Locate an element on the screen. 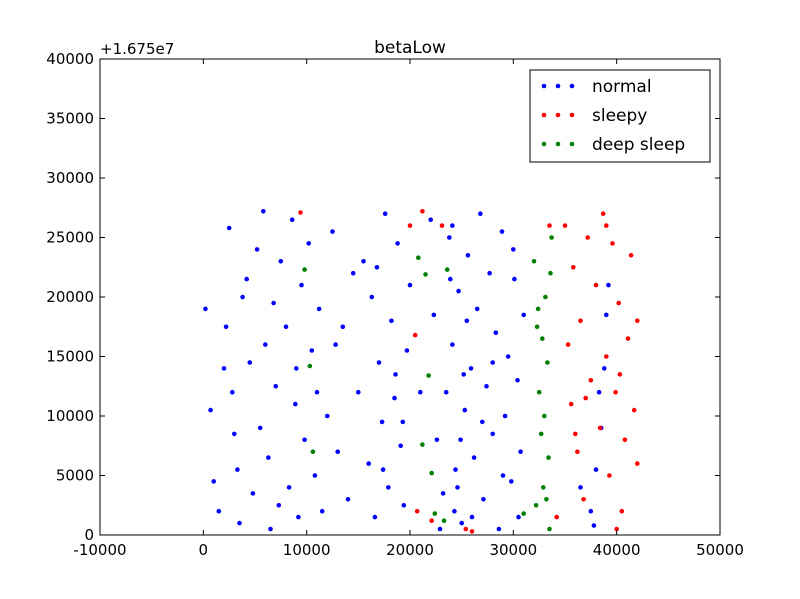 The height and width of the screenshot is (599, 800). legend: normal sleepy deep sleep is located at coordinates (620, 116).